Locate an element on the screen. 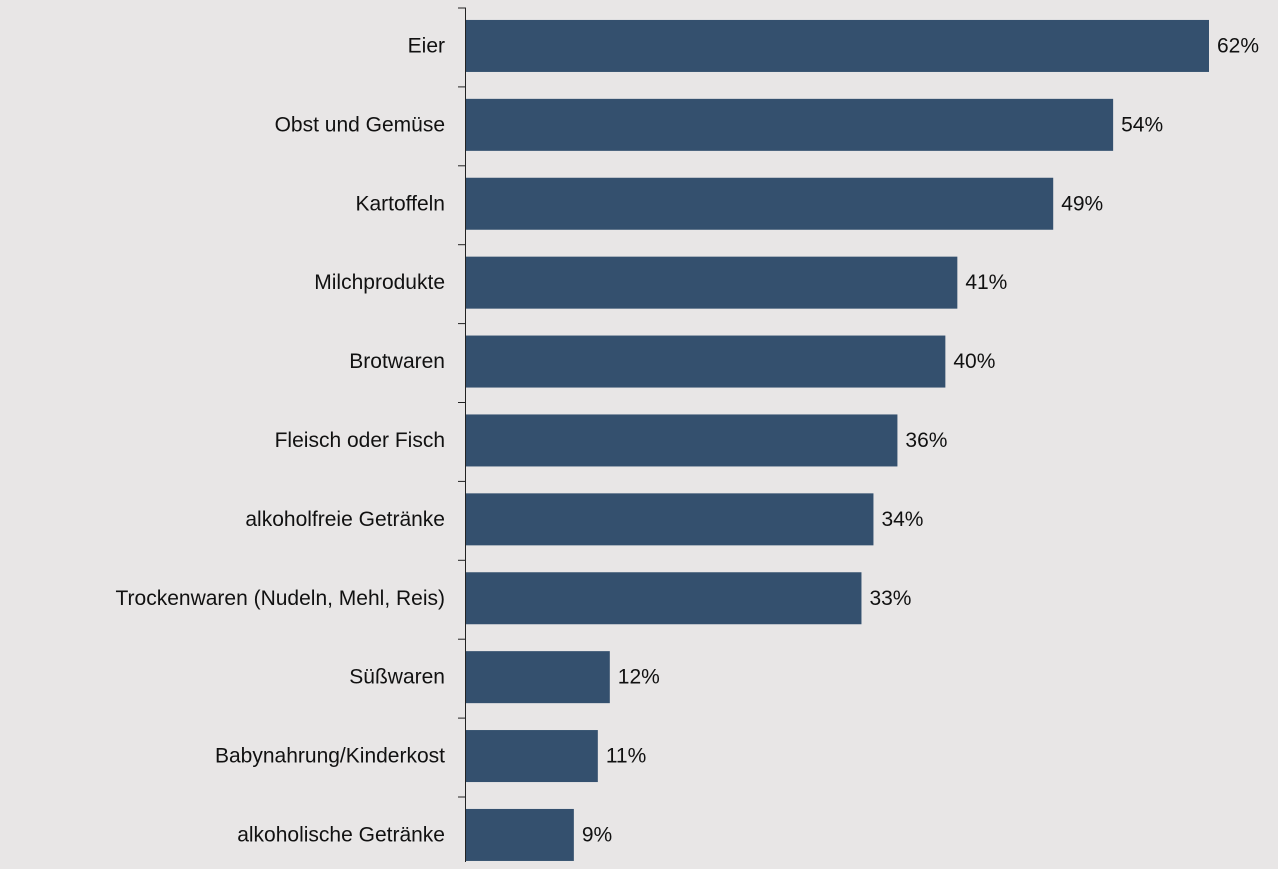  value-label: 34% is located at coordinates (902, 519).